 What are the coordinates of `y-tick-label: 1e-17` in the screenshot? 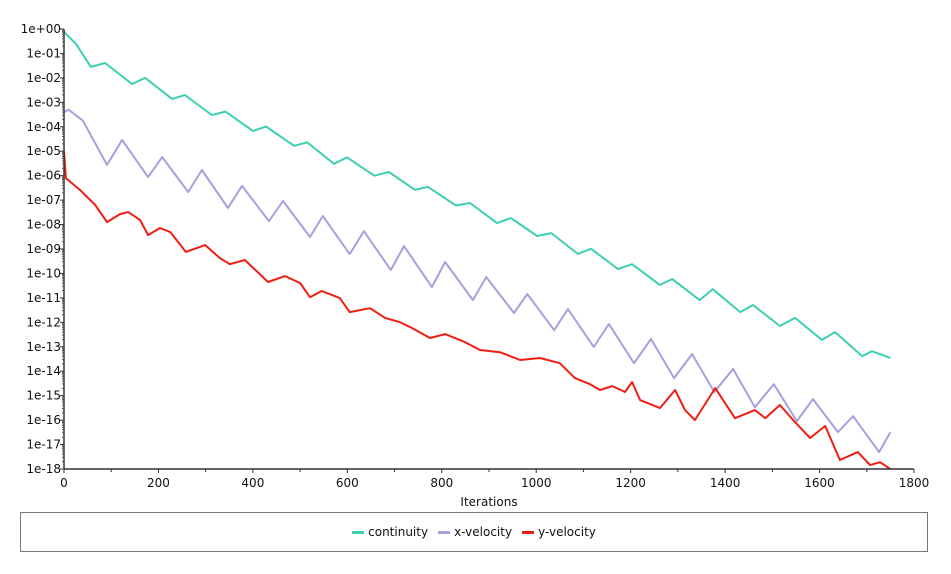 It's located at (43, 445).